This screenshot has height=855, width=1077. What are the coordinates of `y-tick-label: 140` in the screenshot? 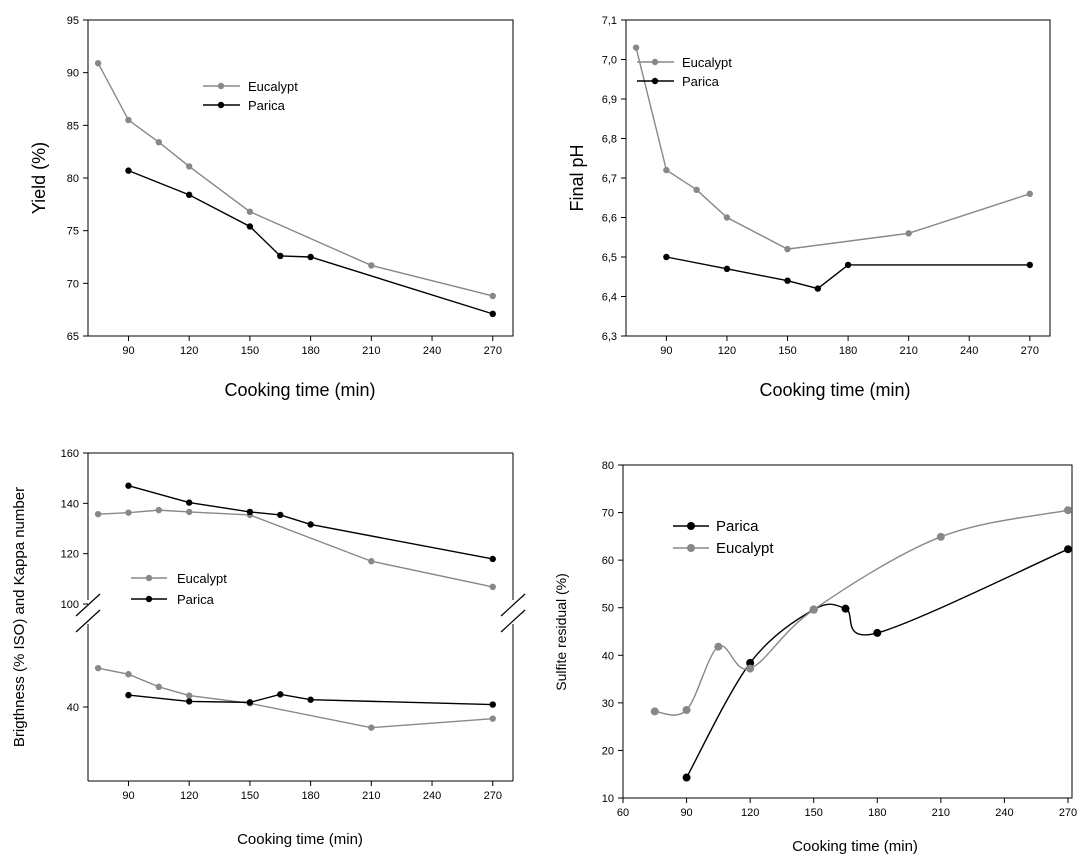 It's located at (70, 504).